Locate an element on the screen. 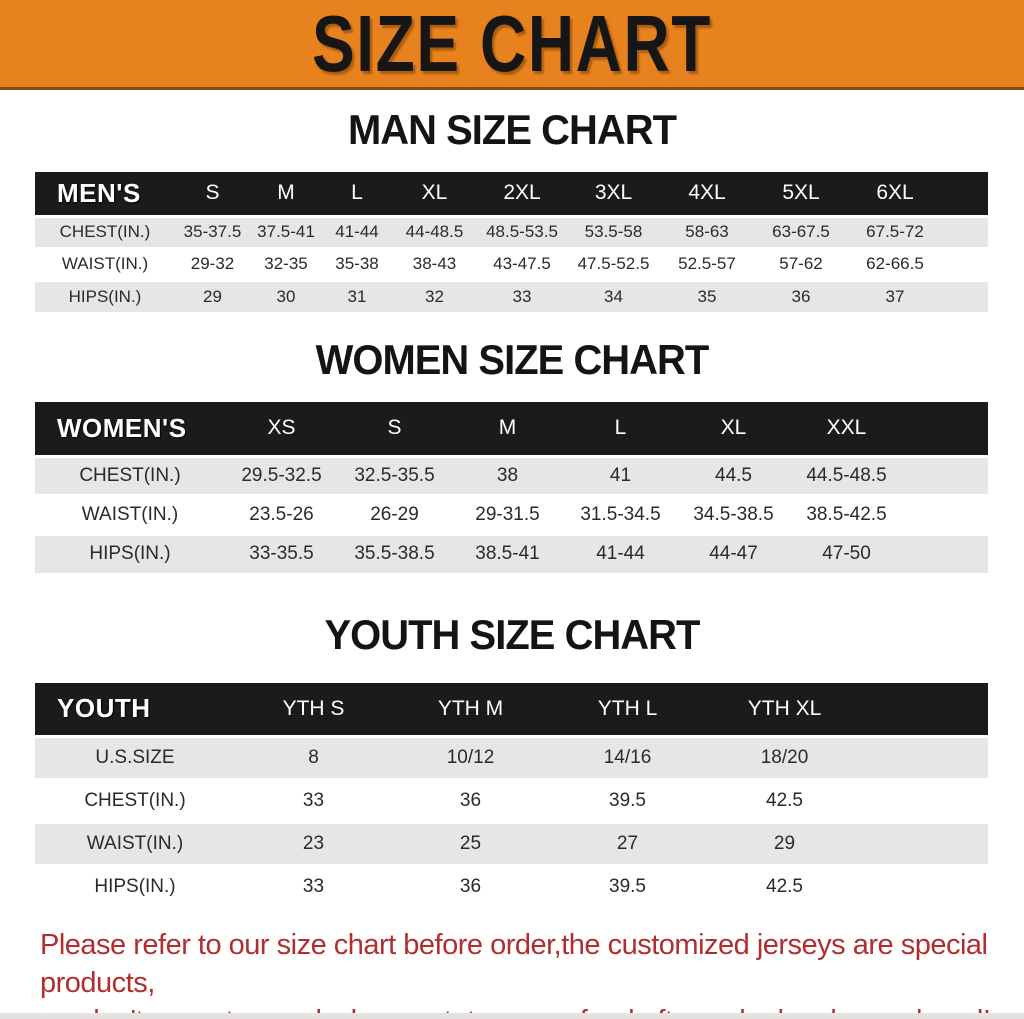 This screenshot has width=1024, height=1019. table-row: HIPS(IN.) 29 30 31 32 33 34 35 36 37 is located at coordinates (511, 296).